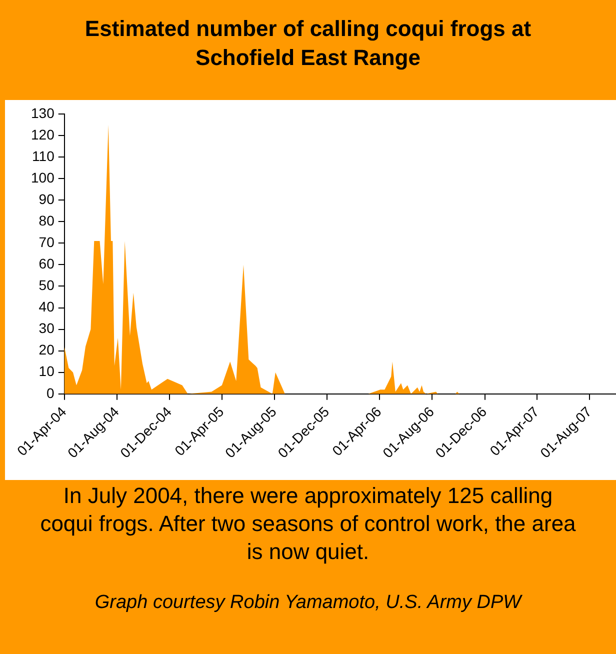 Image resolution: width=616 pixels, height=654 pixels. Describe the element at coordinates (43, 134) in the screenshot. I see `y-tick-label: 120` at that location.